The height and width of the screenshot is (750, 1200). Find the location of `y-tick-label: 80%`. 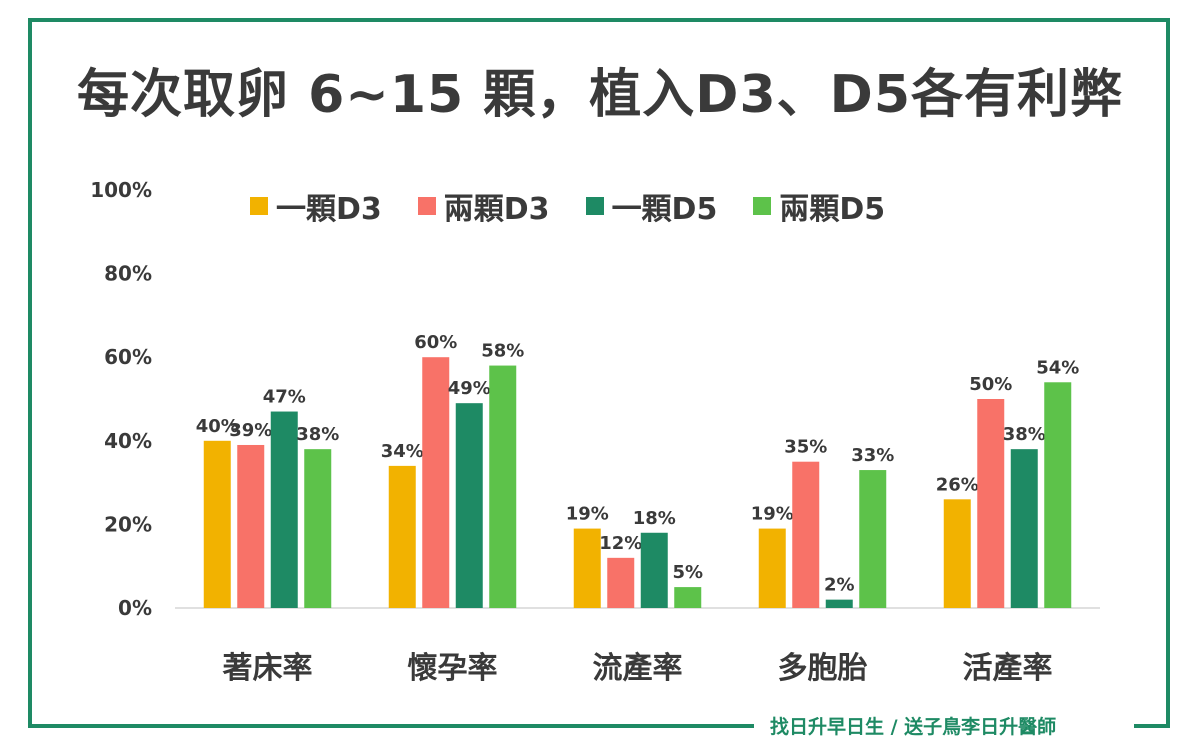

y-tick-label: 80% is located at coordinates (128, 274).